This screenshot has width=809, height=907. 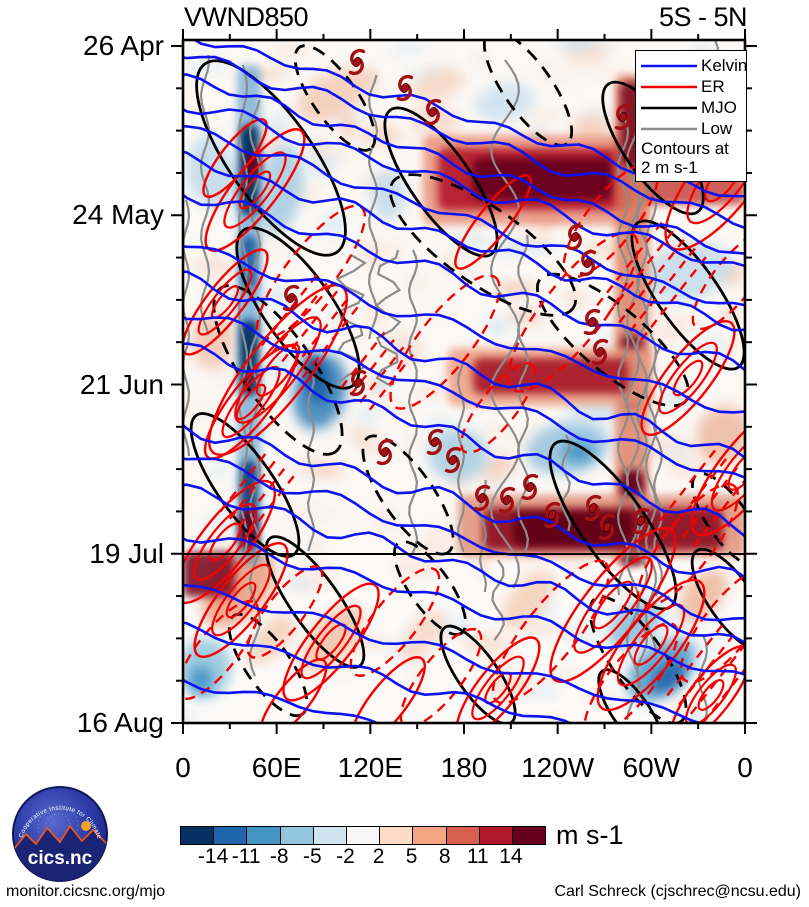 I want to click on latitude-band-label: 5S - 5N, so click(x=703, y=17).